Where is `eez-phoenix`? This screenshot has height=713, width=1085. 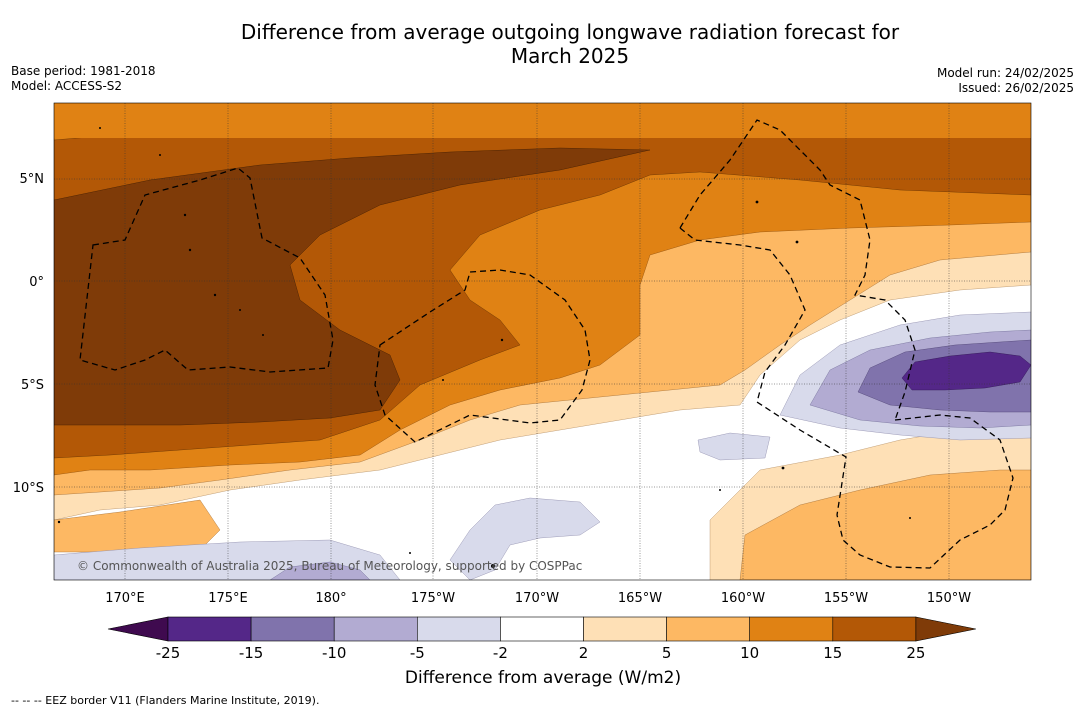 eez-phoenix is located at coordinates (482, 356).